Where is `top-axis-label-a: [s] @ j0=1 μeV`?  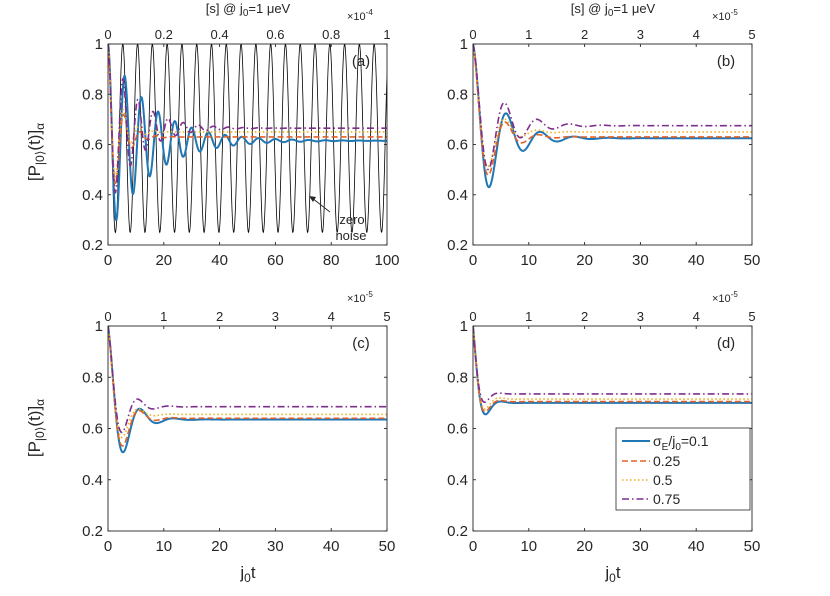 top-axis-label-a: [s] @ j0=1 μeV is located at coordinates (248, 10).